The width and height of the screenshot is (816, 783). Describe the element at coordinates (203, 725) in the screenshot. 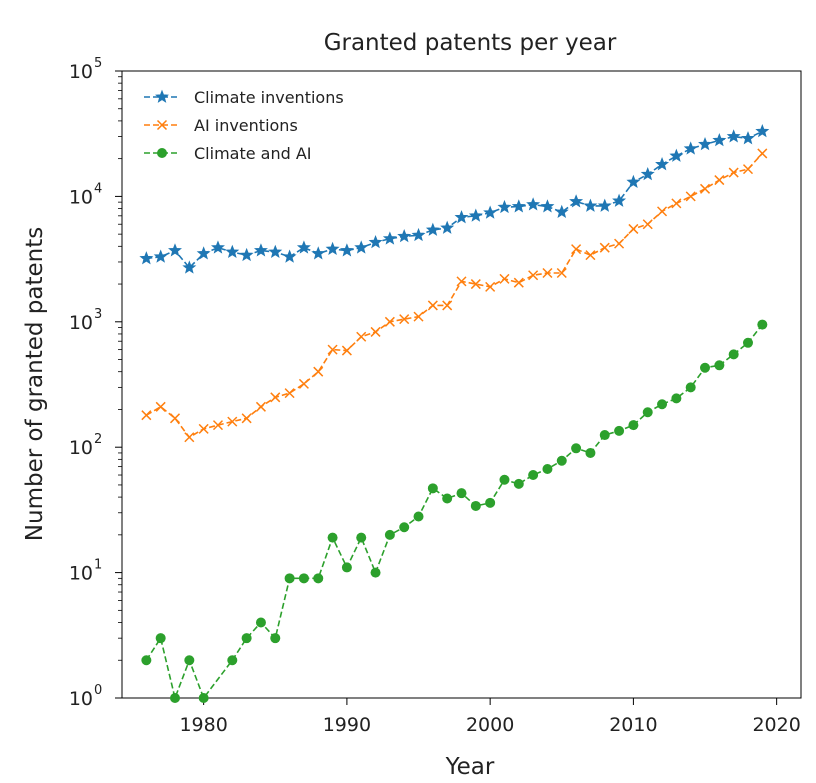

I see `x-tick-label: 1980` at that location.